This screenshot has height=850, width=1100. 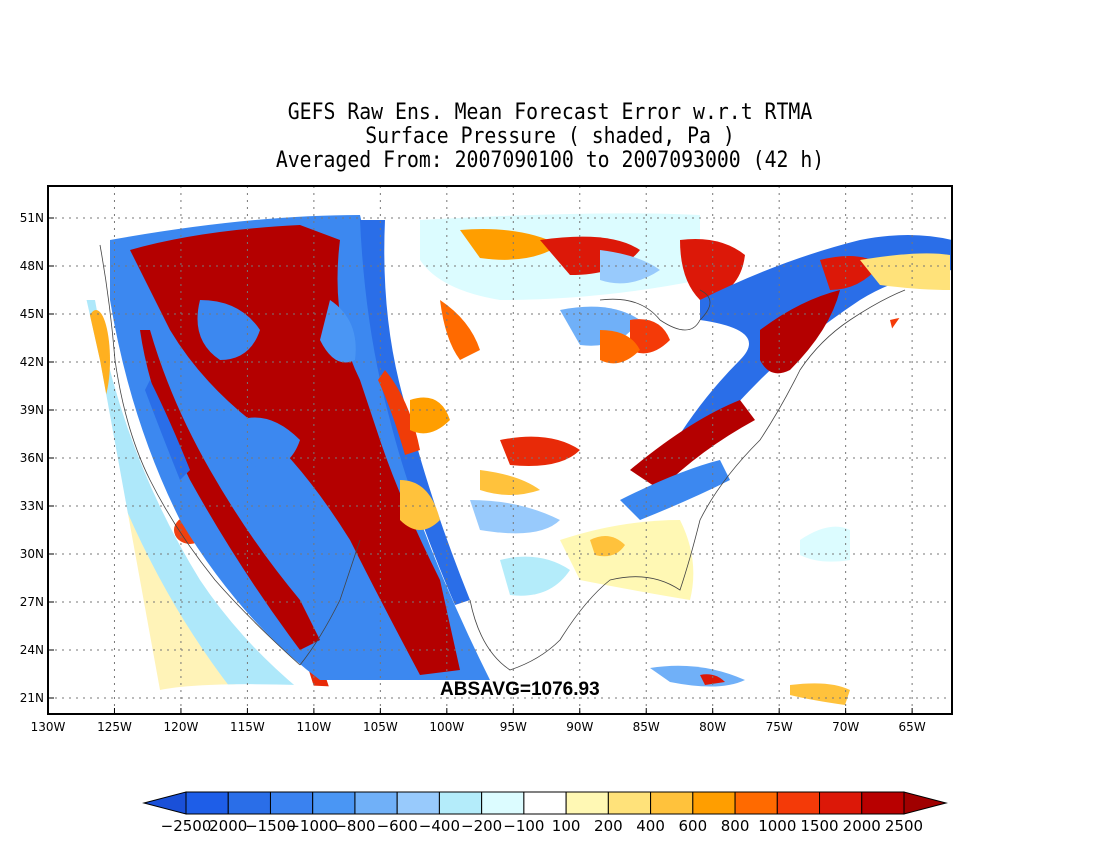 What do you see at coordinates (579, 727) in the screenshot?
I see `lon-tick-label: 90W` at bounding box center [579, 727].